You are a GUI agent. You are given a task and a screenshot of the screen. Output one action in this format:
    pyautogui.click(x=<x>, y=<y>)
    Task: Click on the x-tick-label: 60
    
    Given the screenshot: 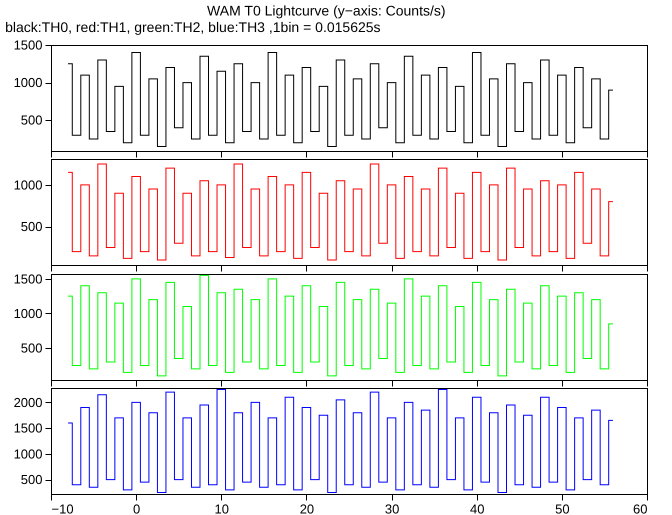 What is the action you would take?
    pyautogui.click(x=640, y=508)
    